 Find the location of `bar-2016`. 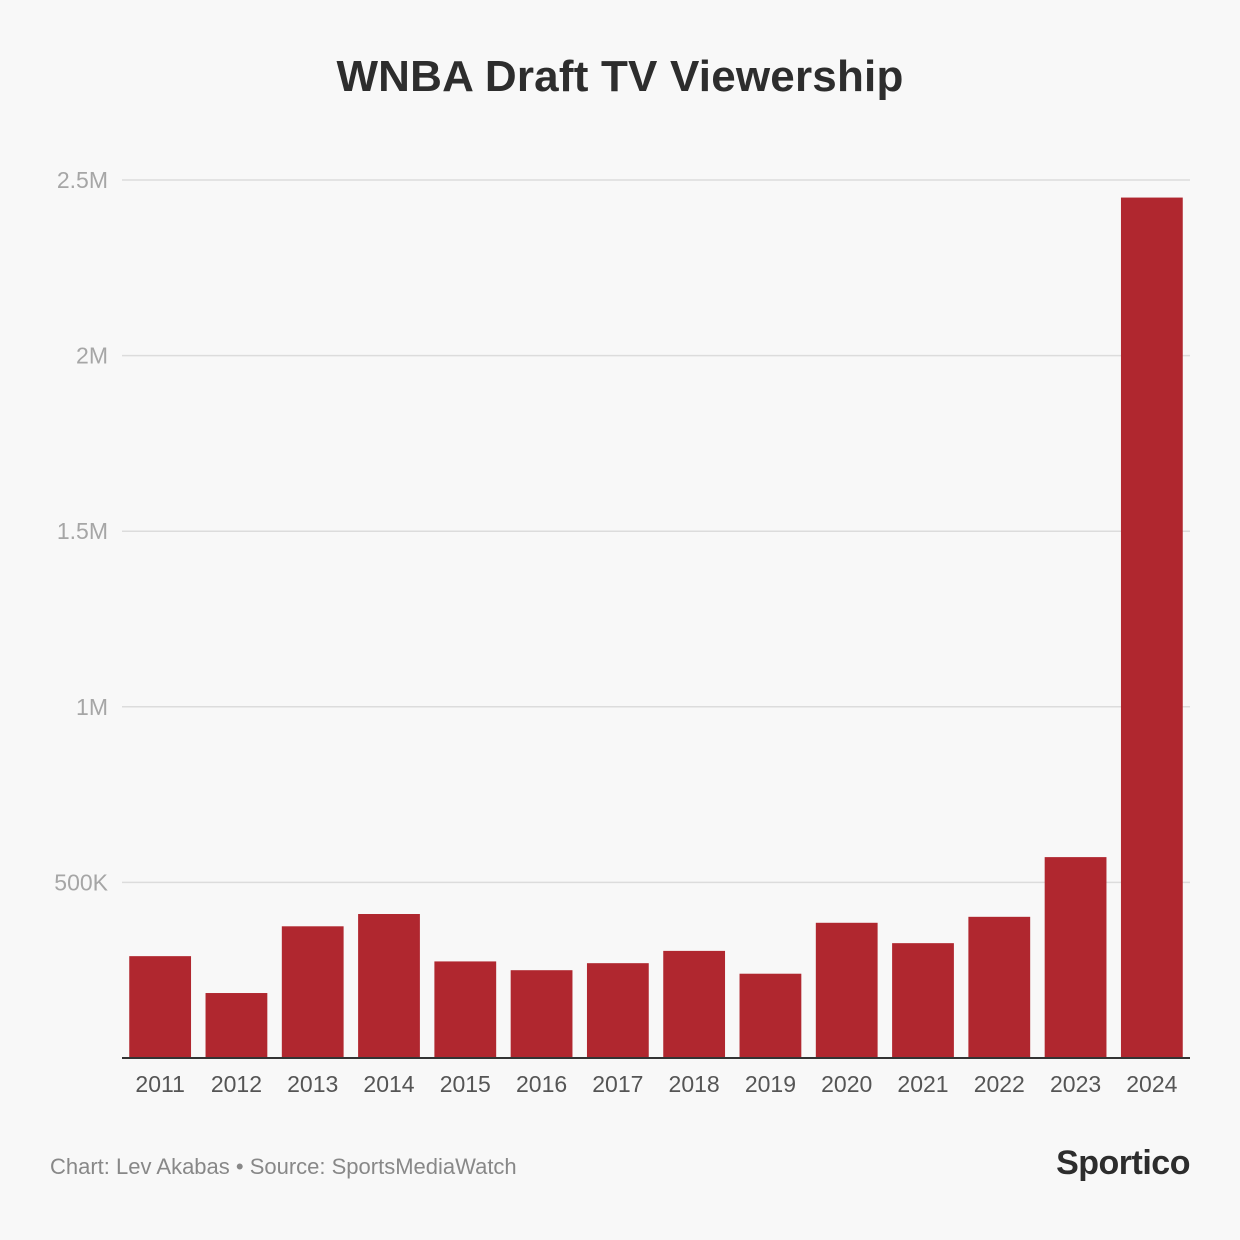

bar-2016 is located at coordinates (541, 1014).